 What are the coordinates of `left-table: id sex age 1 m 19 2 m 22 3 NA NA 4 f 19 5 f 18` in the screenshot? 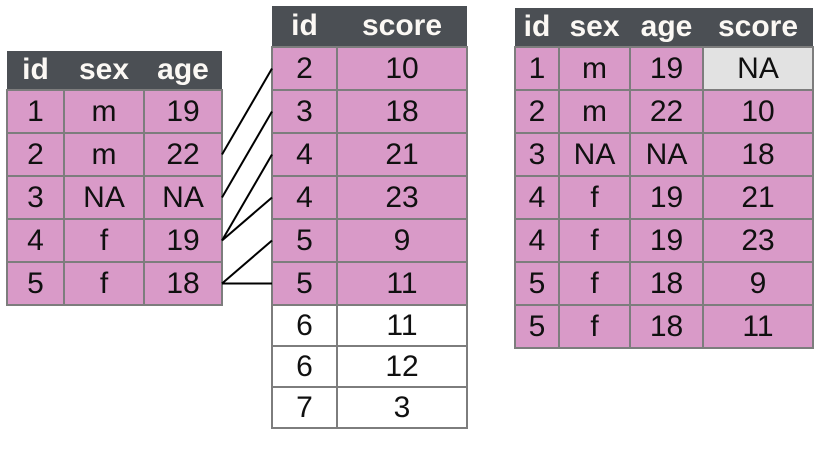 It's located at (114, 178).